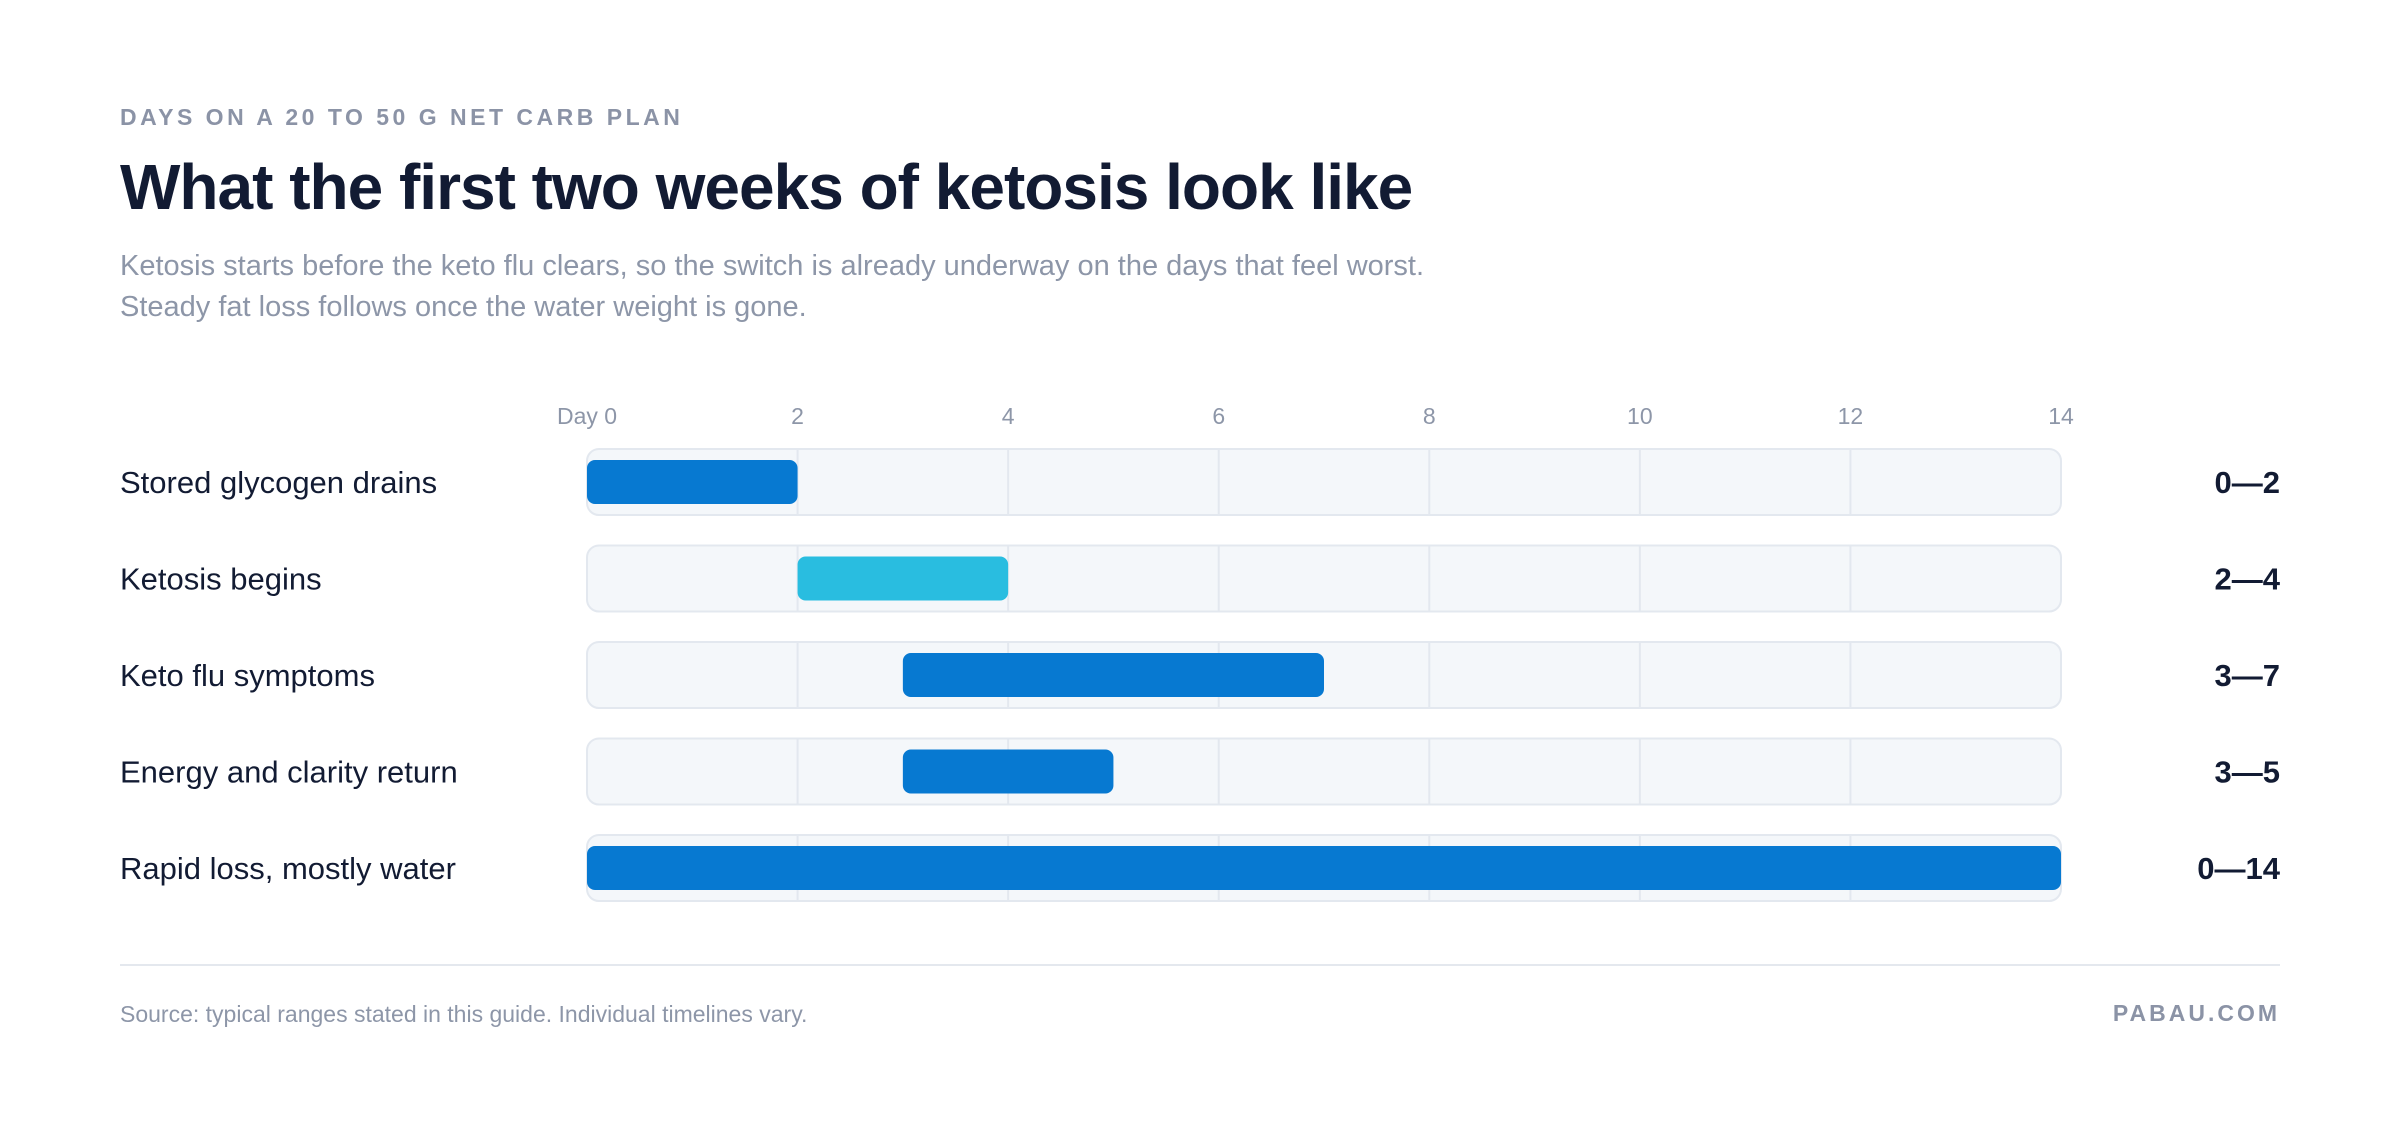 The image size is (2400, 1122). Describe the element at coordinates (1008, 416) in the screenshot. I see `x-tick-label: 4` at that location.